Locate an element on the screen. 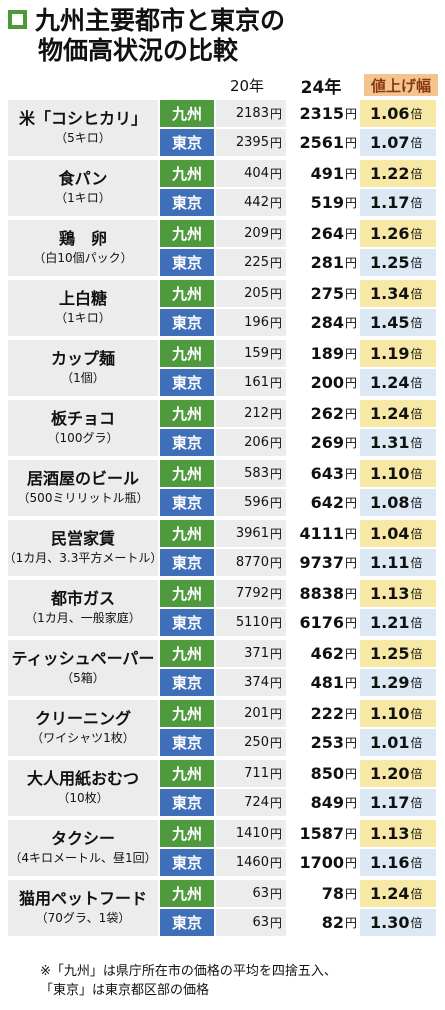 The image size is (445, 1010). price-2020: 2395 円 is located at coordinates (251, 142).